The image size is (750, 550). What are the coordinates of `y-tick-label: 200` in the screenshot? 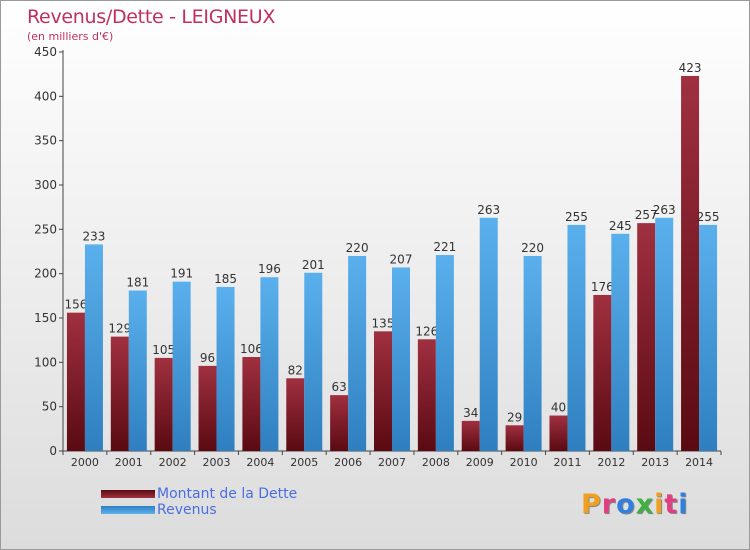 It's located at (45, 274).